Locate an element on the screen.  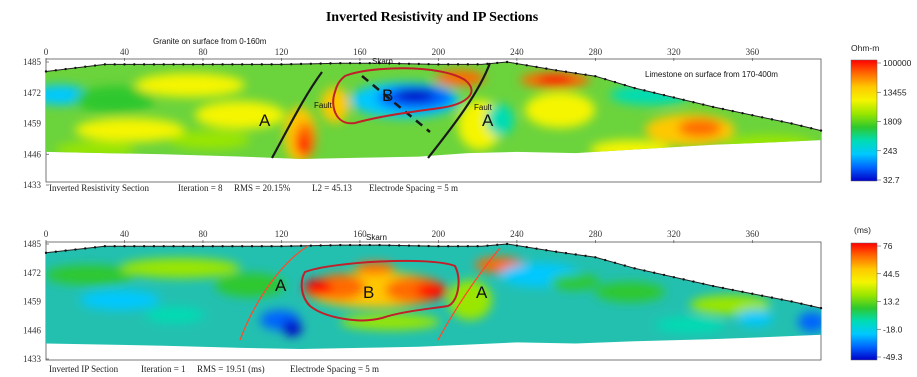
ip-colorbar-label: 44.5 is located at coordinates (891, 274).